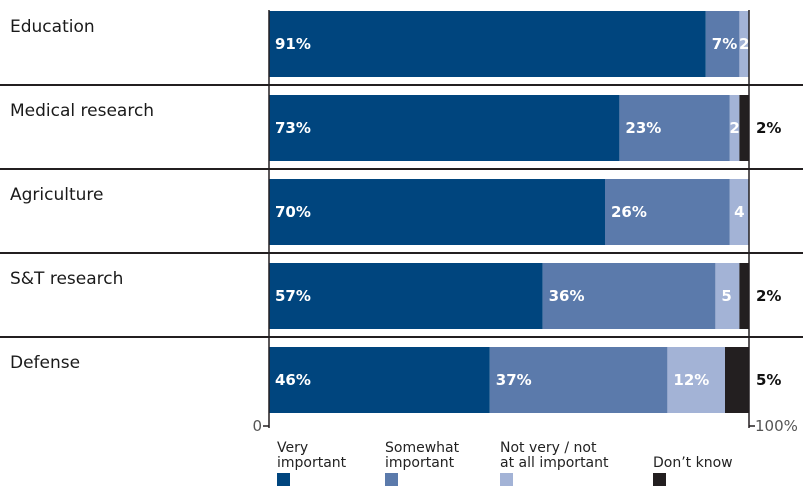 This screenshot has width=803, height=486. Describe the element at coordinates (82, 111) in the screenshot. I see `category-label: Medical research` at that location.